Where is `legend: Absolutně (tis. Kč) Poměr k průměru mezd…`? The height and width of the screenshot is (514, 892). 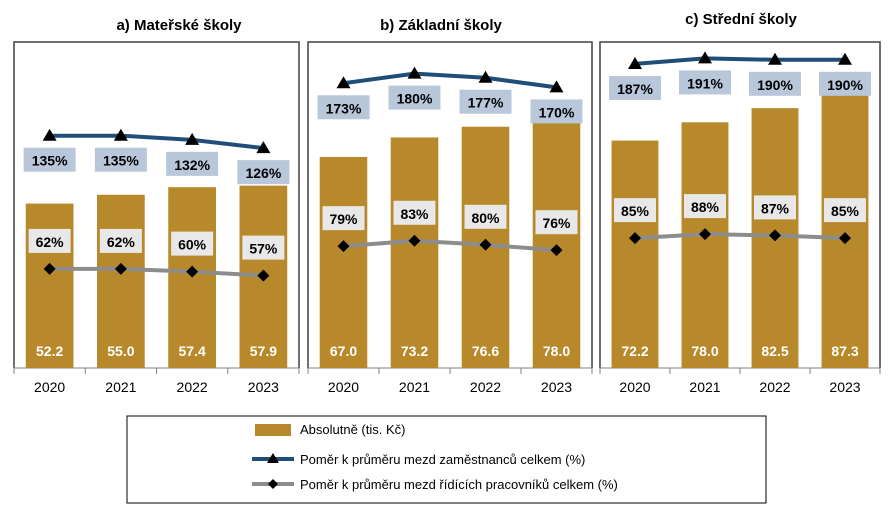
legend: Absolutně (tis. Kč) Poměr k průměru mezd… is located at coordinates (446, 459).